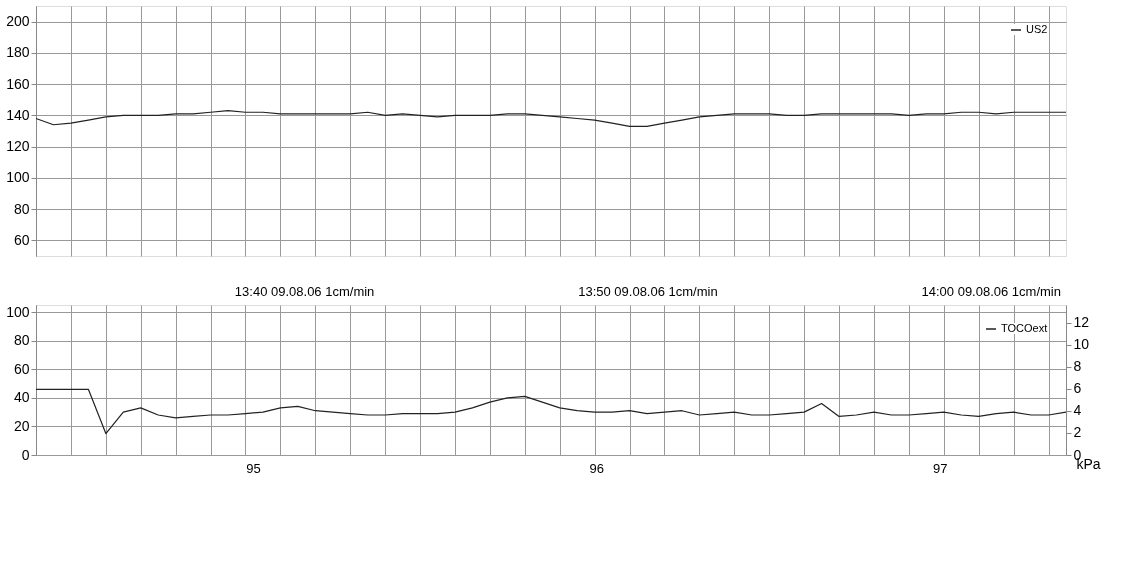 This screenshot has width=1138, height=566. What do you see at coordinates (18, 146) in the screenshot?
I see `y-tick-label: 120` at bounding box center [18, 146].